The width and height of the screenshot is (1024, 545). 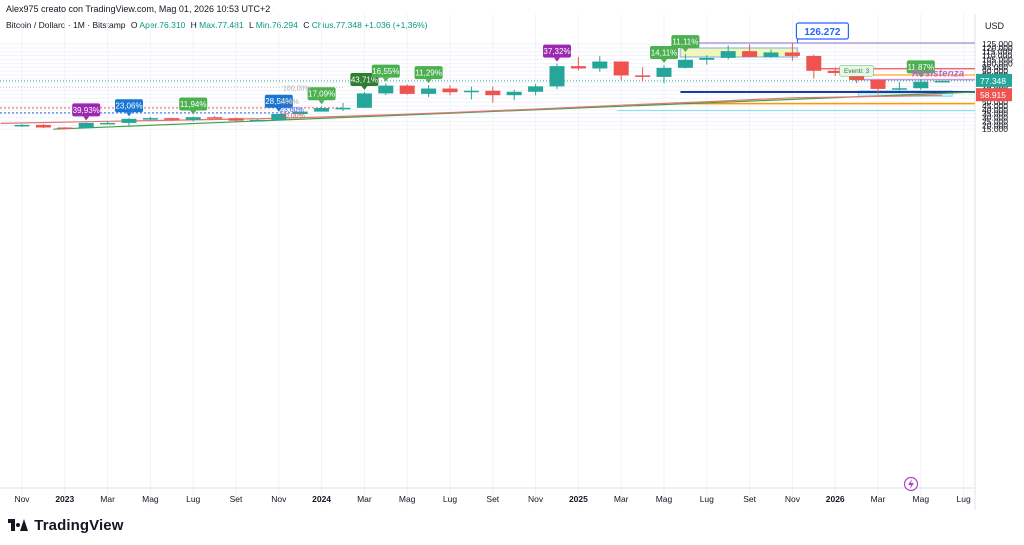 What do you see at coordinates (856, 70) in the screenshot?
I see `event-badge` at bounding box center [856, 70].